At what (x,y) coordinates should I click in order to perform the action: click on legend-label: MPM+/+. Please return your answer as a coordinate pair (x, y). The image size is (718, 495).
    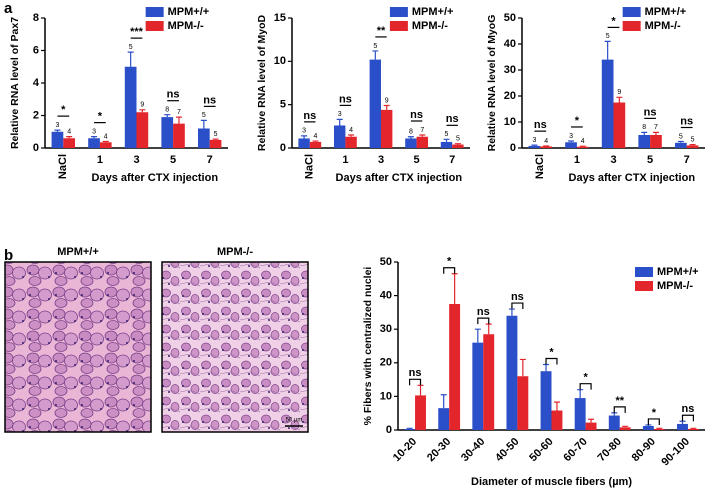
    Looking at the image, I should click on (678, 272).